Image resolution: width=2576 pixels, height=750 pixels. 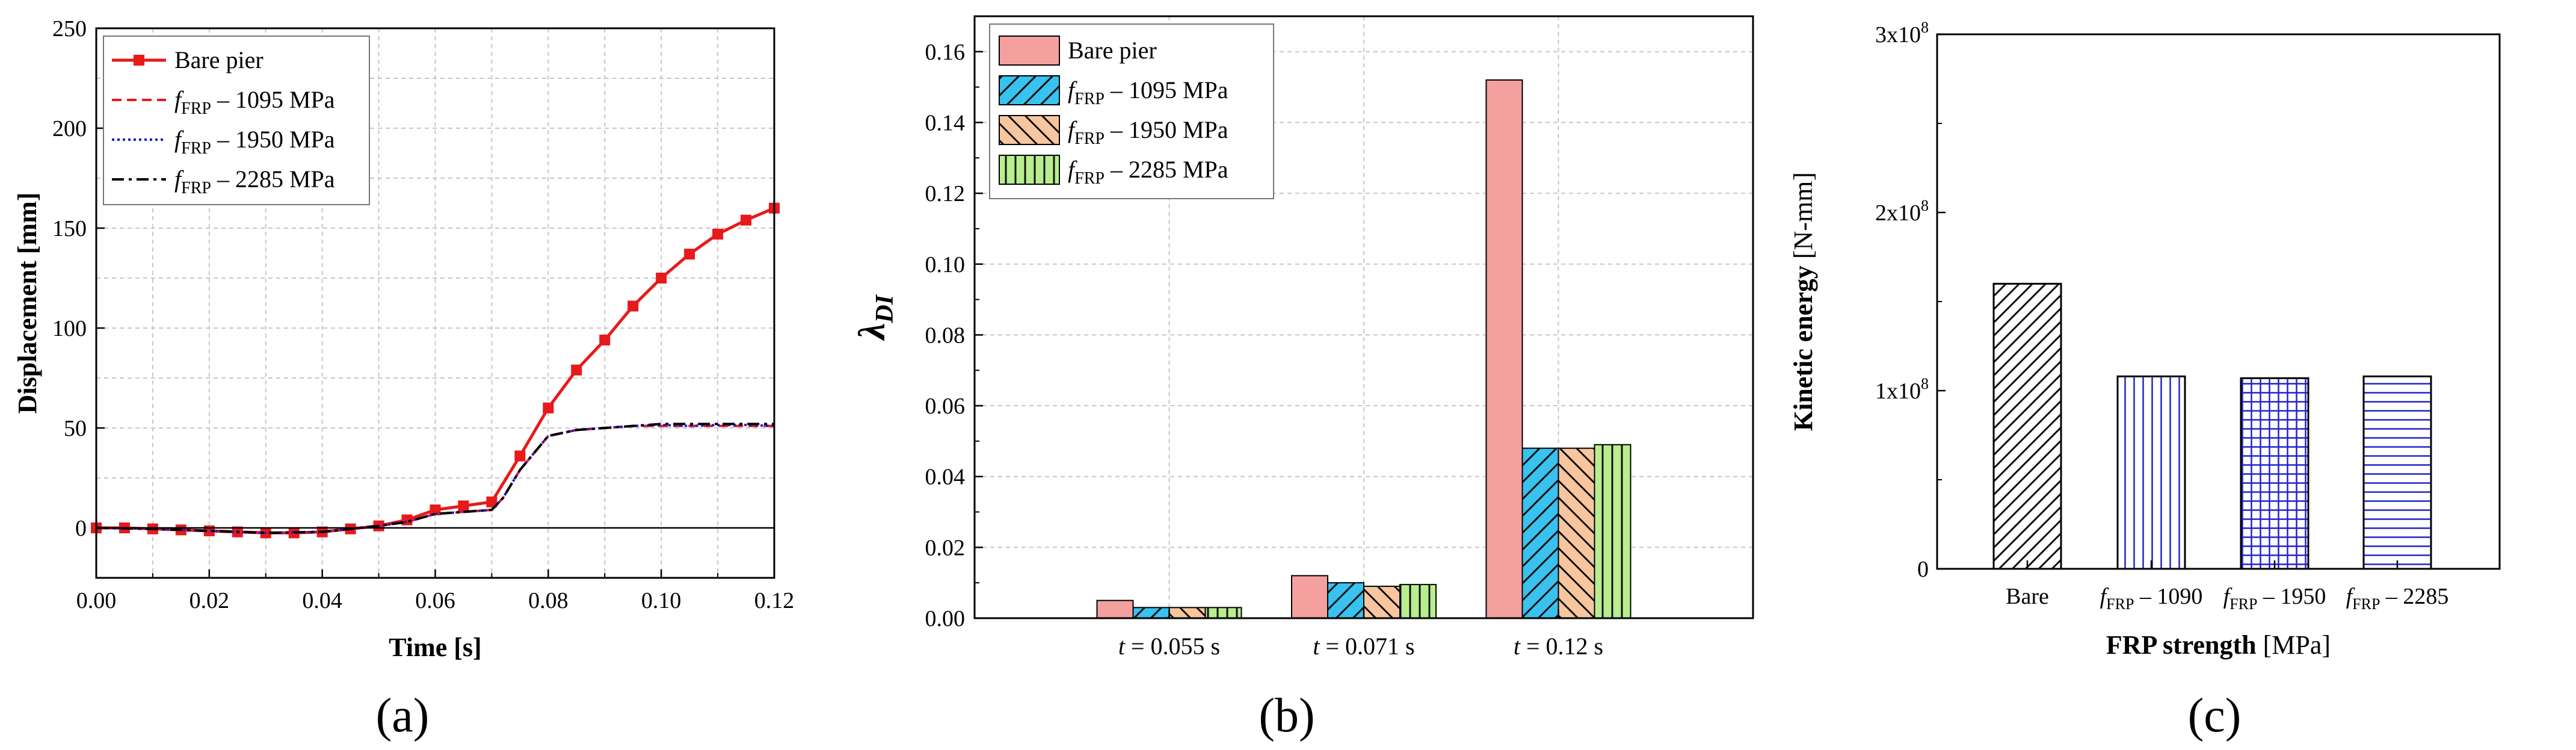 I want to click on legend-label: fFRP – 1095 MPa, so click(x=254, y=102).